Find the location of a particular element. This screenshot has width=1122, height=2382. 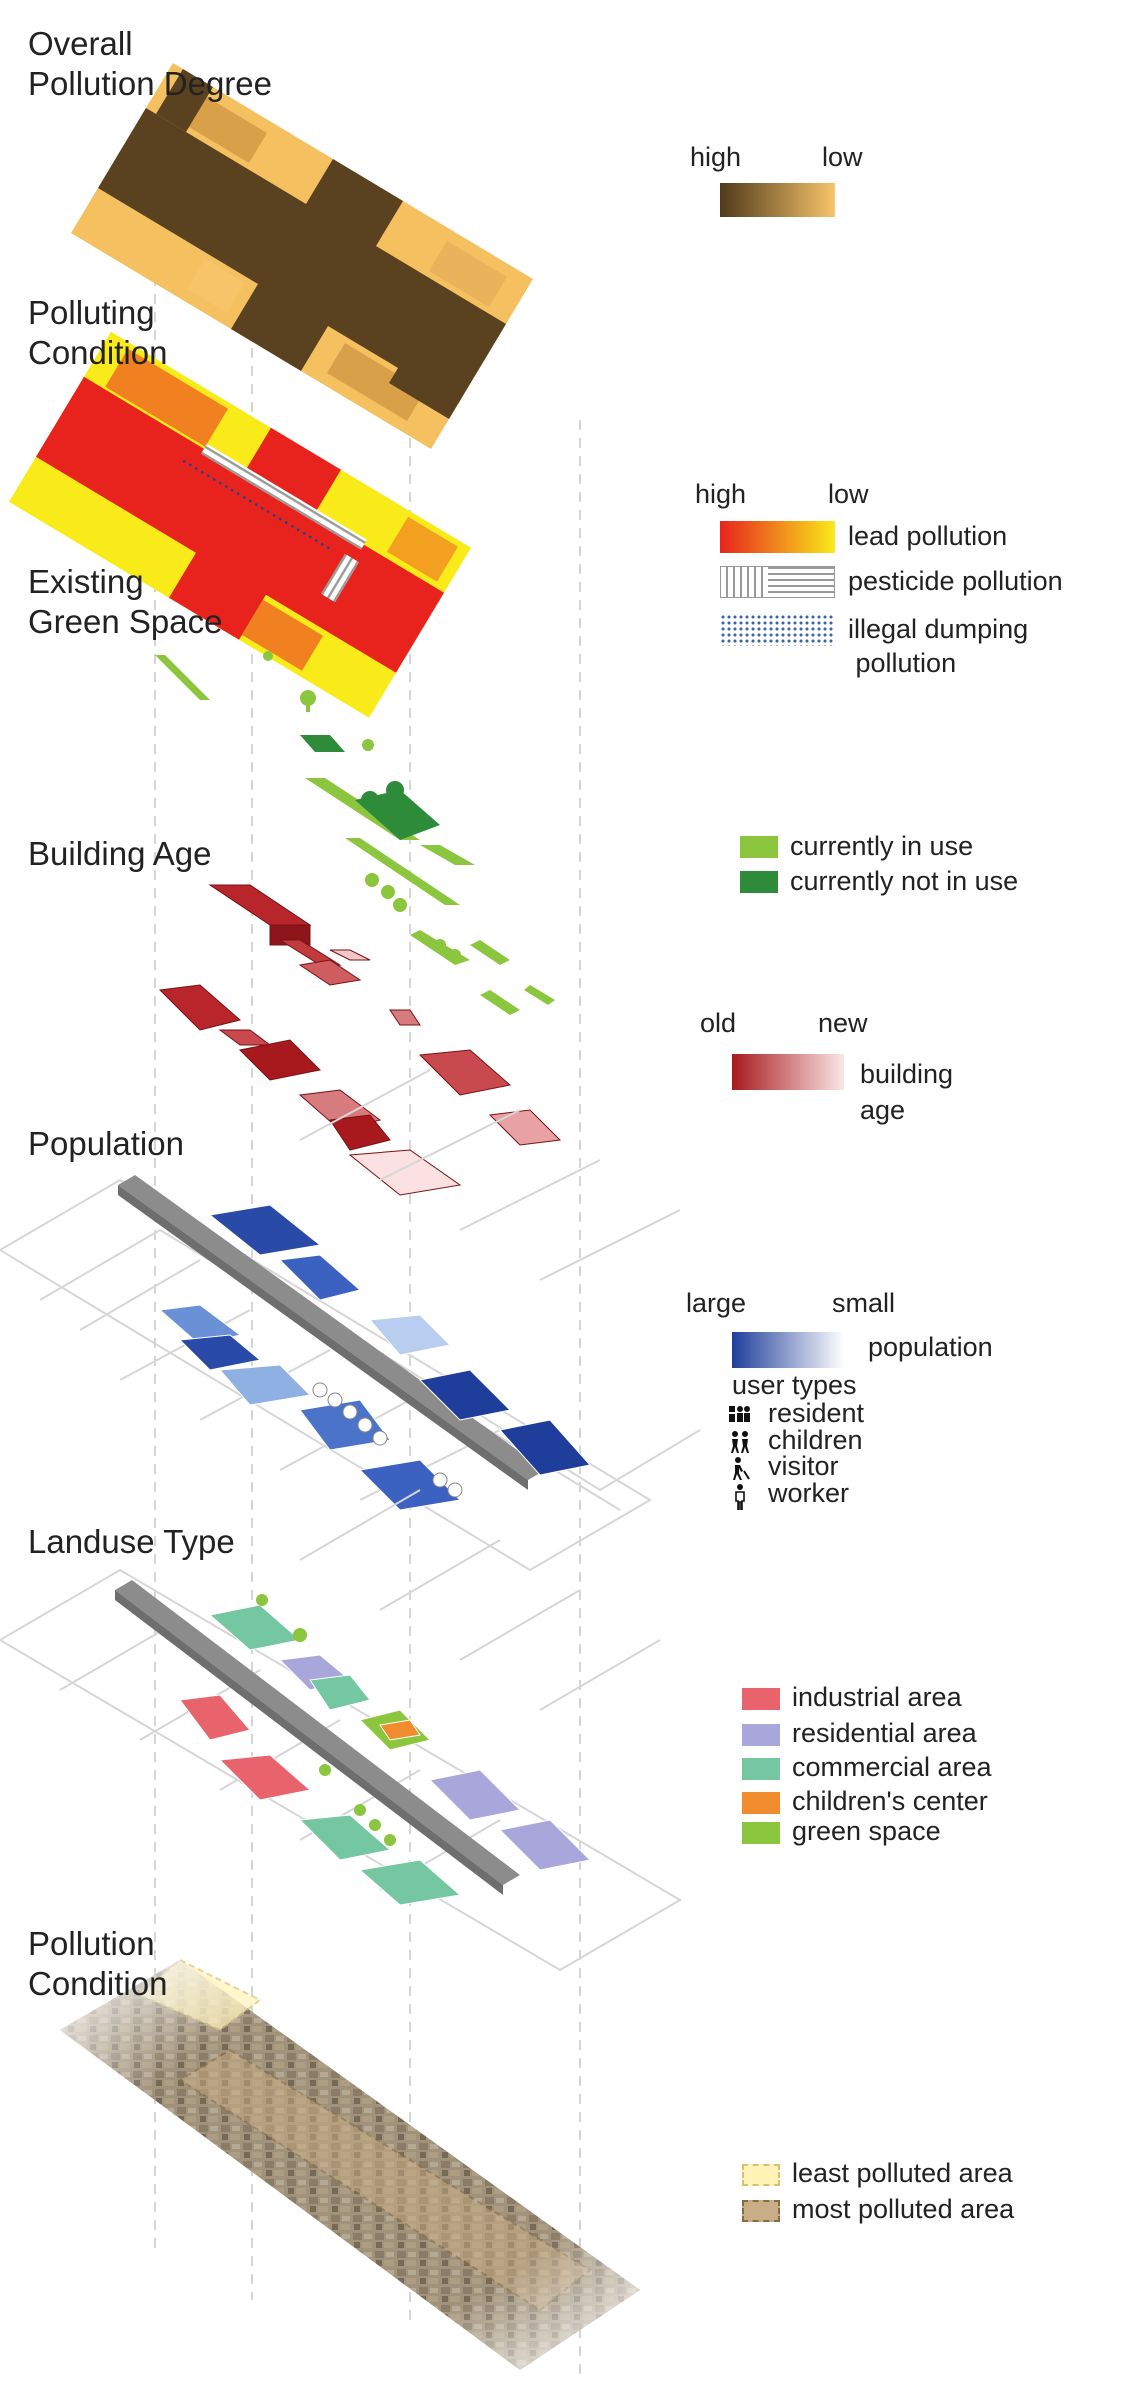

legend-most-polluted-label: most polluted area is located at coordinates (903, 2209).